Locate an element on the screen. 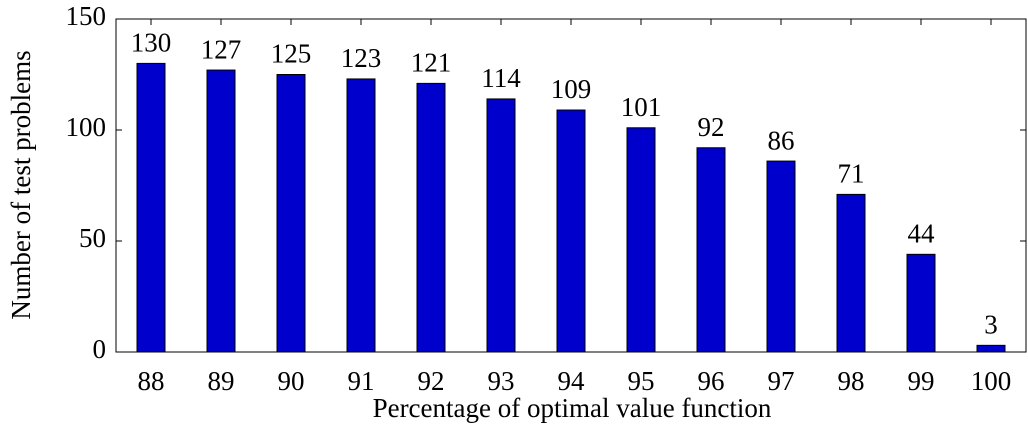  x-axis-label: Percentage of optimal value function is located at coordinates (572, 408).